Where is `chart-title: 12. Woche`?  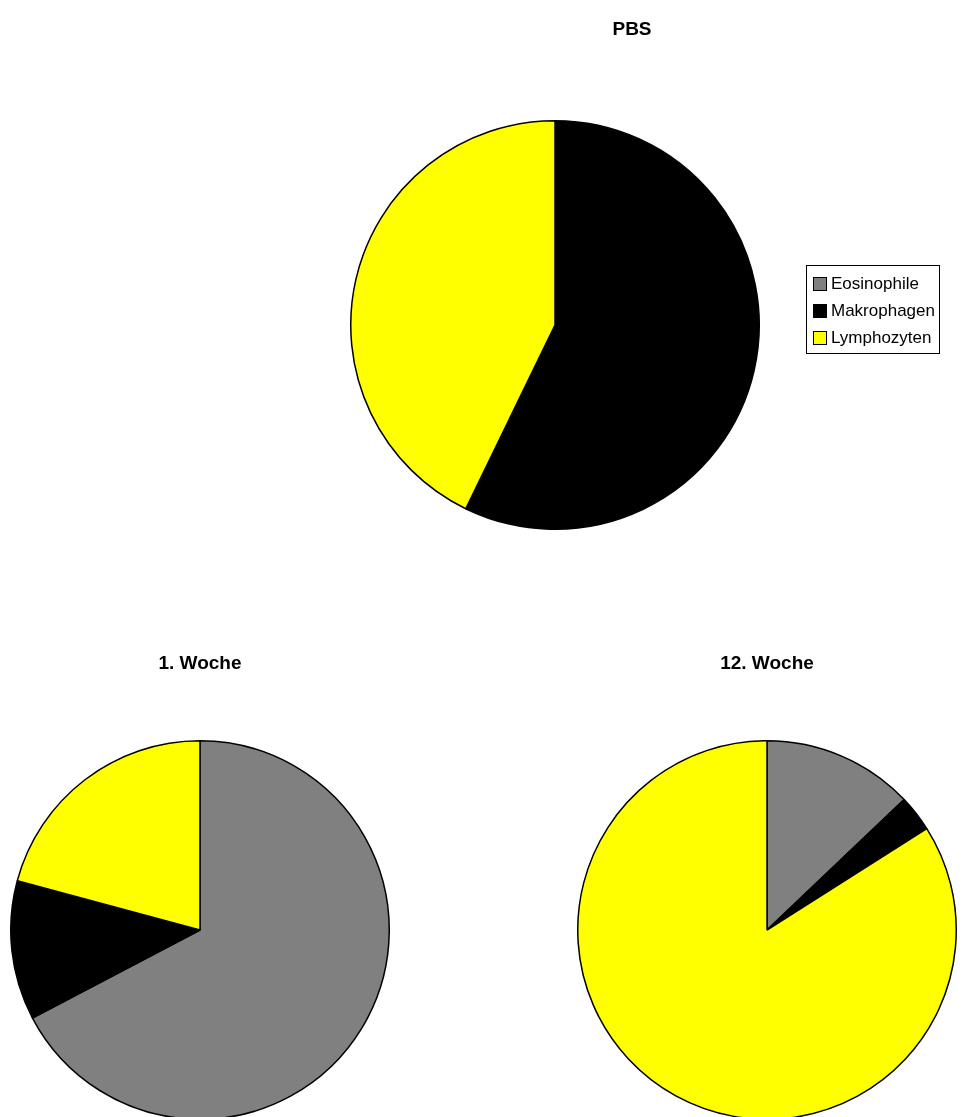
chart-title: 12. Woche is located at coordinates (767, 663).